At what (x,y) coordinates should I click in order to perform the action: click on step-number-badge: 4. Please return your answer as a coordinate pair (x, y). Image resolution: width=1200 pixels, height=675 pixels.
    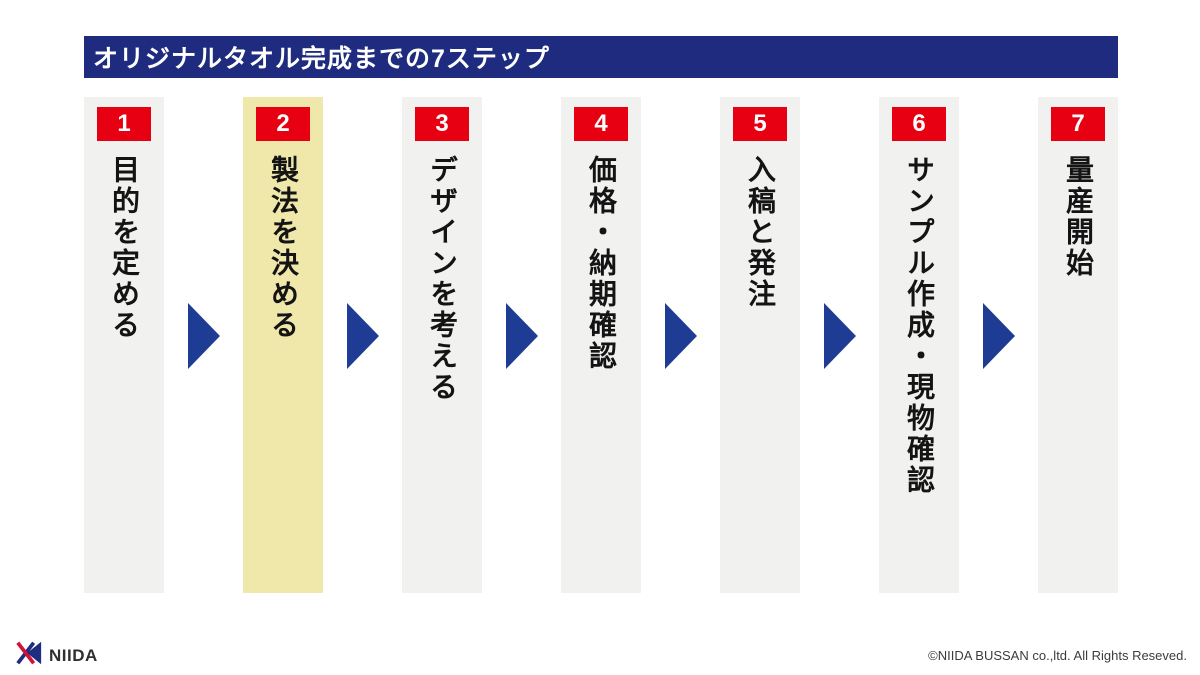
    Looking at the image, I should click on (601, 124).